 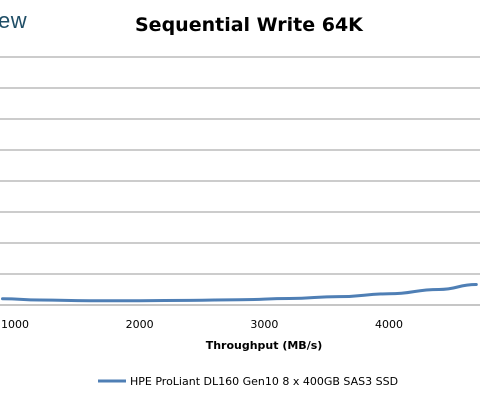 What do you see at coordinates (249, 25) in the screenshot?
I see `chart-title: Sequential Write 64K` at bounding box center [249, 25].